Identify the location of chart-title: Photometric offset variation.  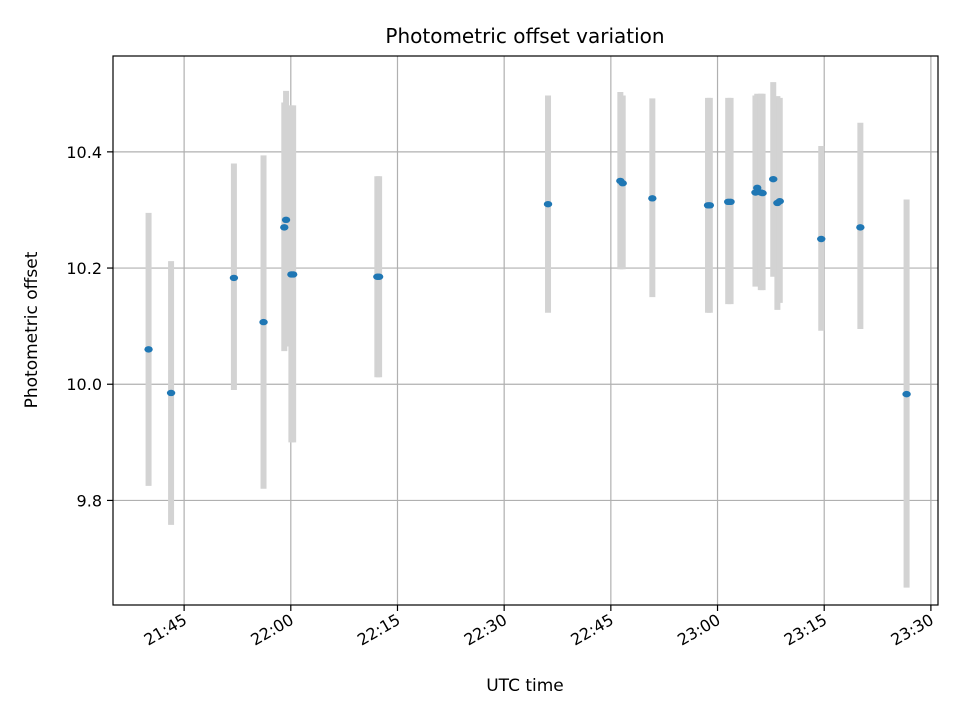
(524, 36).